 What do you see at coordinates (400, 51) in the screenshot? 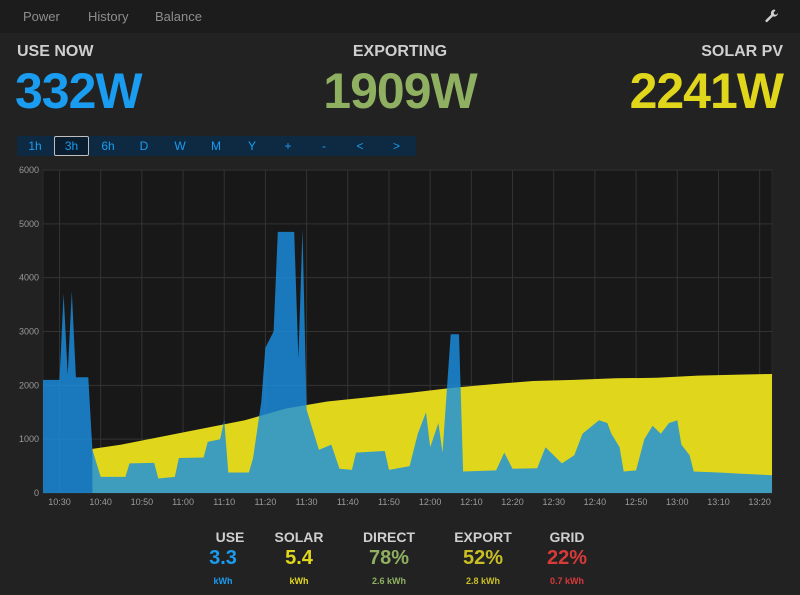
I see `exporting-label: EXPORTING` at bounding box center [400, 51].